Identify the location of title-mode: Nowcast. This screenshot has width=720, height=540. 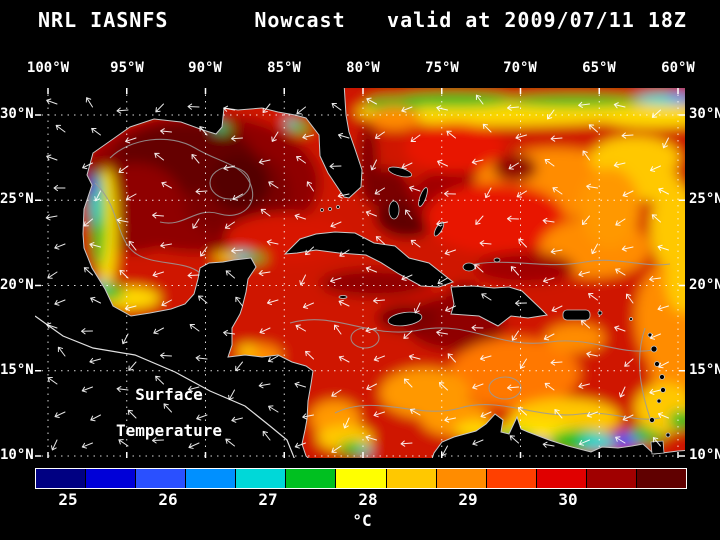
(300, 20).